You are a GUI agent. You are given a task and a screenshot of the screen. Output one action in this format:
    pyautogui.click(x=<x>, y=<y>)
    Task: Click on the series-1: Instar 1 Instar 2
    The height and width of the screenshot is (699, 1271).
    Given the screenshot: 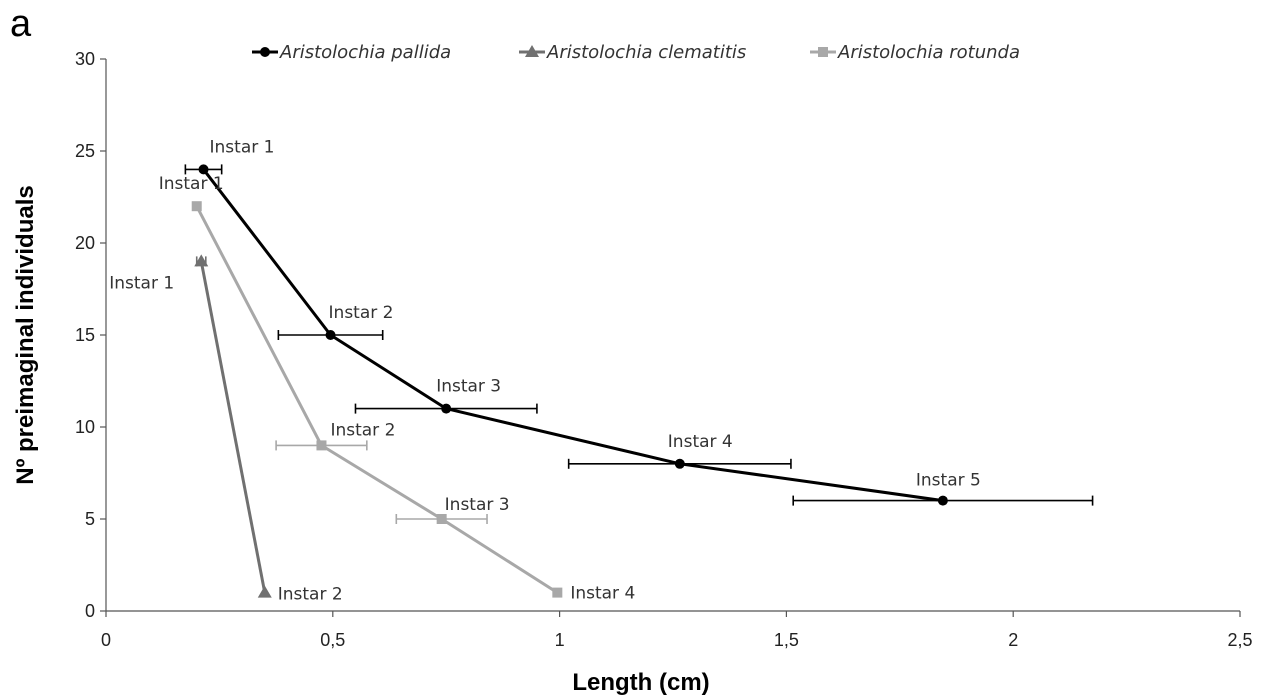 What is the action you would take?
    pyautogui.click(x=226, y=429)
    